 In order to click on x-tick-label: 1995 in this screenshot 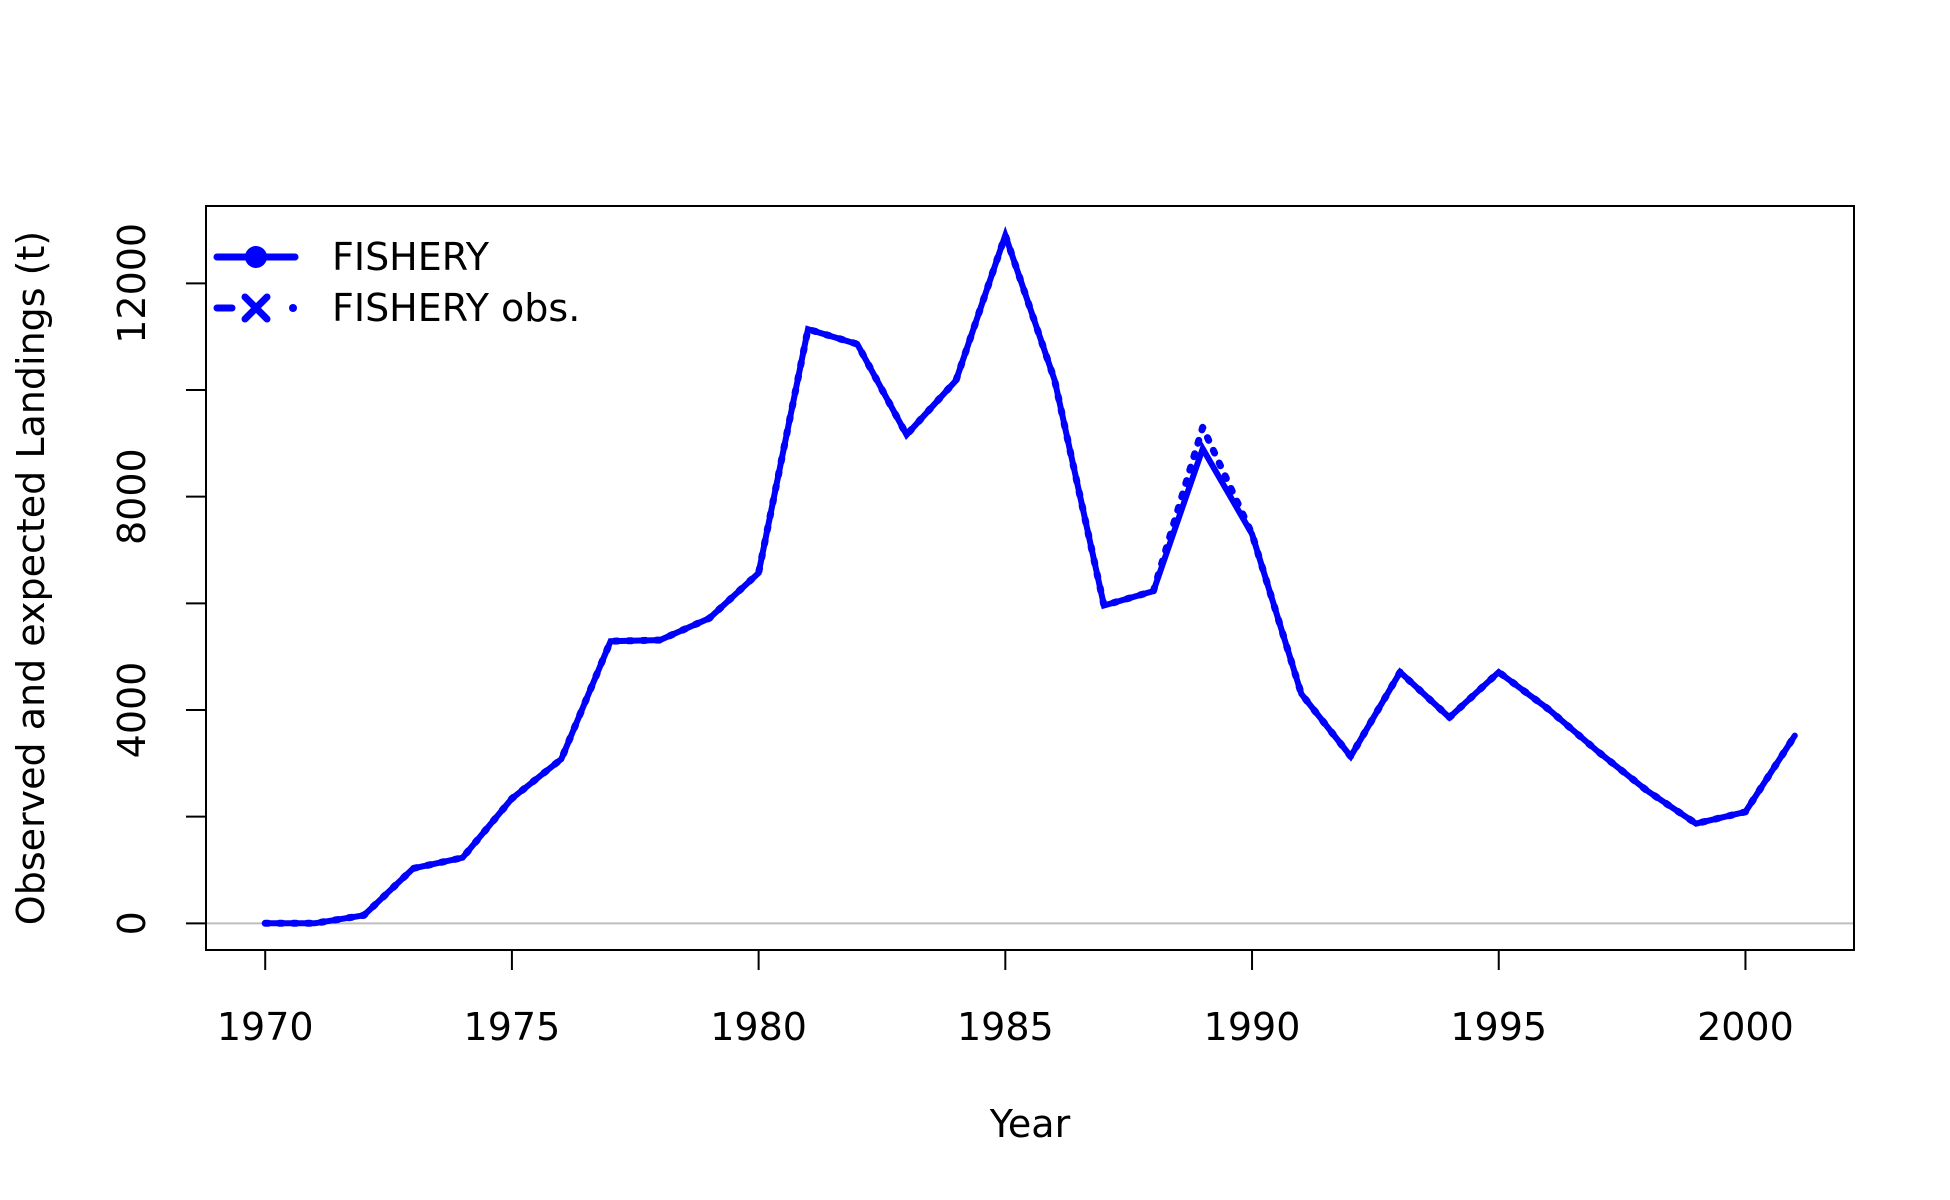, I will do `click(1498, 1027)`.